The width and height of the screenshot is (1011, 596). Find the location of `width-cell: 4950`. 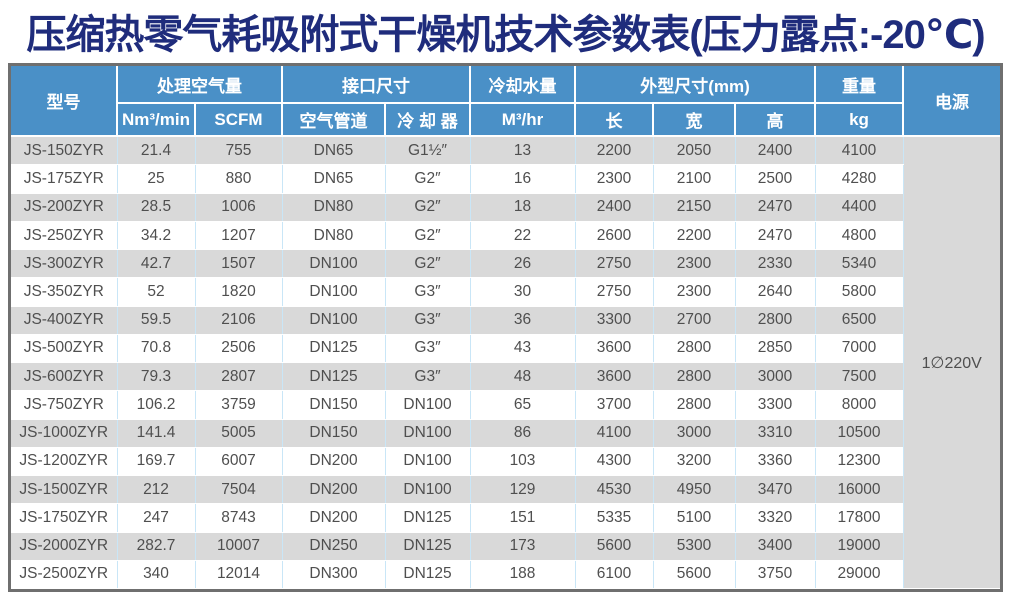

width-cell: 4950 is located at coordinates (694, 490).